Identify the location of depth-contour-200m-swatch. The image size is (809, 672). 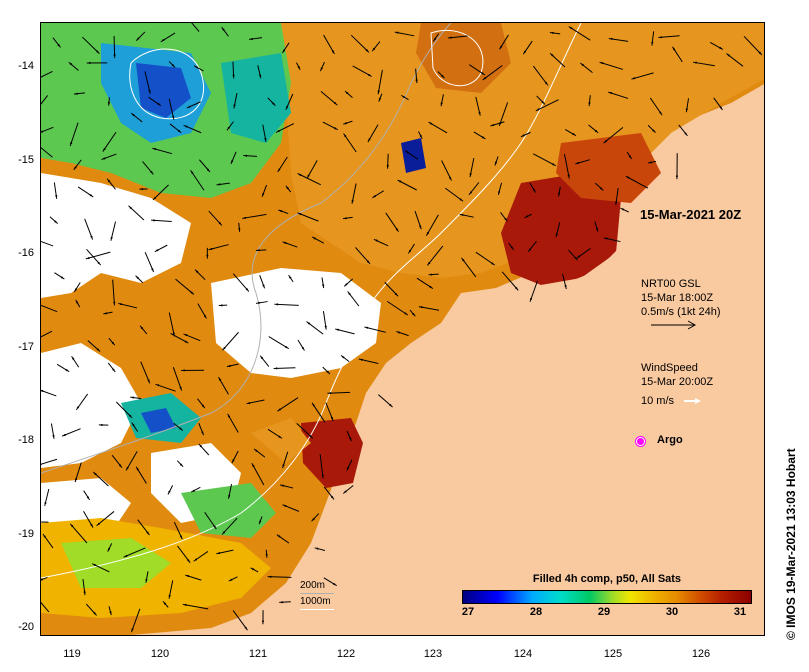
(317, 593).